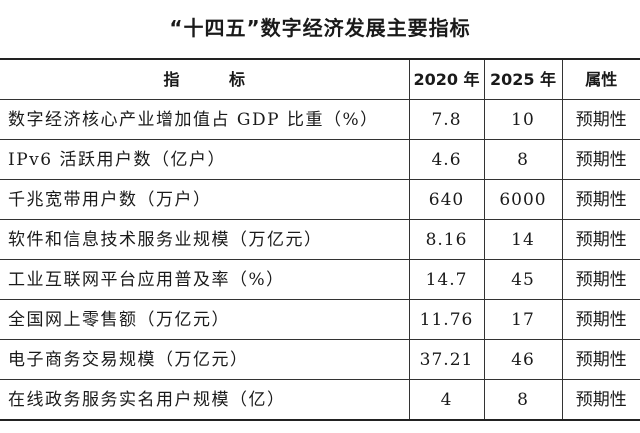 The height and width of the screenshot is (433, 640). I want to click on header-2020: 2020 年, so click(446, 79).